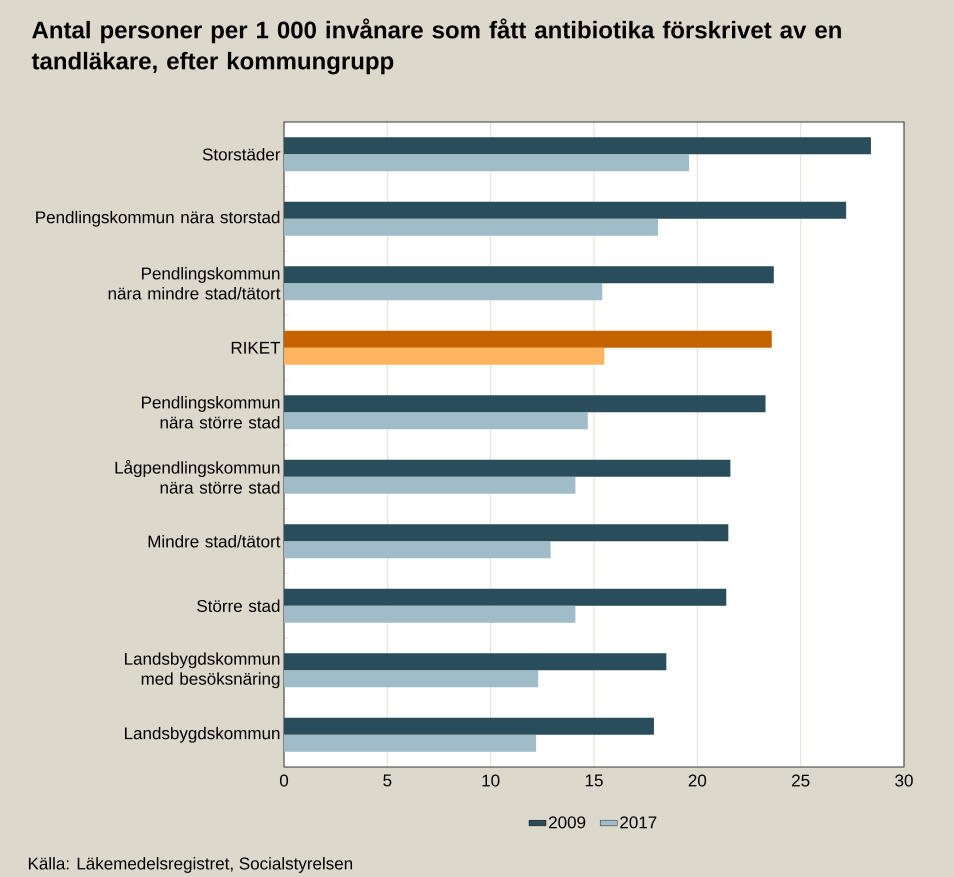  Describe the element at coordinates (387, 780) in the screenshot. I see `x-tick-label: 5` at that location.